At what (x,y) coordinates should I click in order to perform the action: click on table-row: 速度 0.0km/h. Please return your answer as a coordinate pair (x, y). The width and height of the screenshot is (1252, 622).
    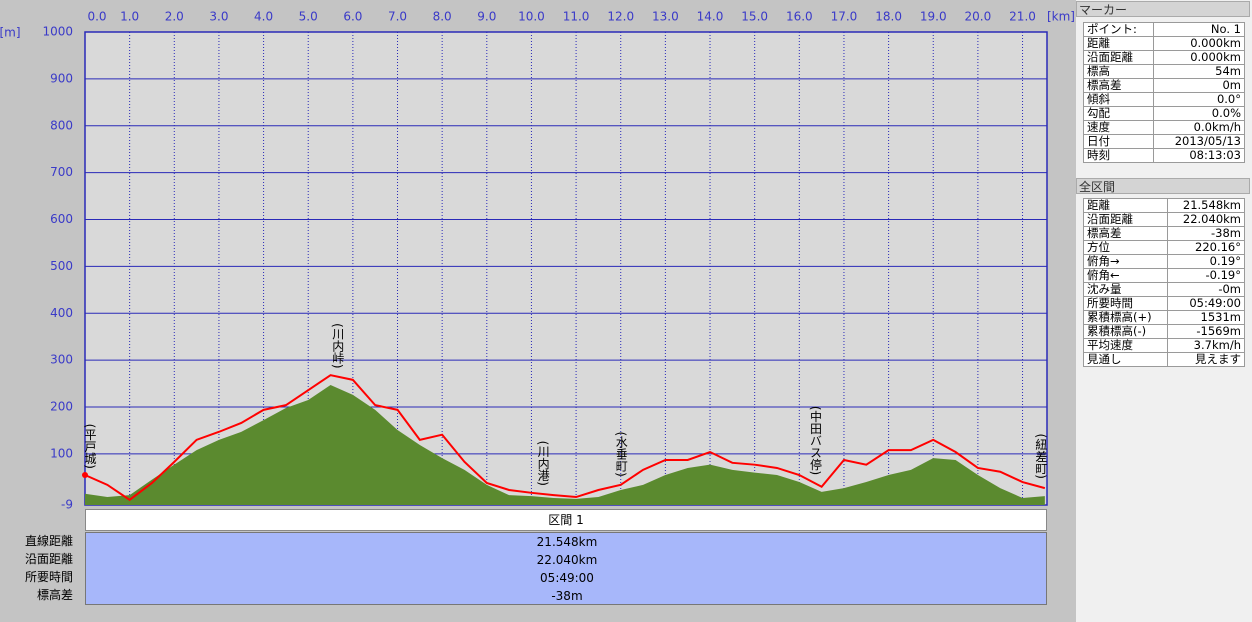
    Looking at the image, I should click on (1163, 127).